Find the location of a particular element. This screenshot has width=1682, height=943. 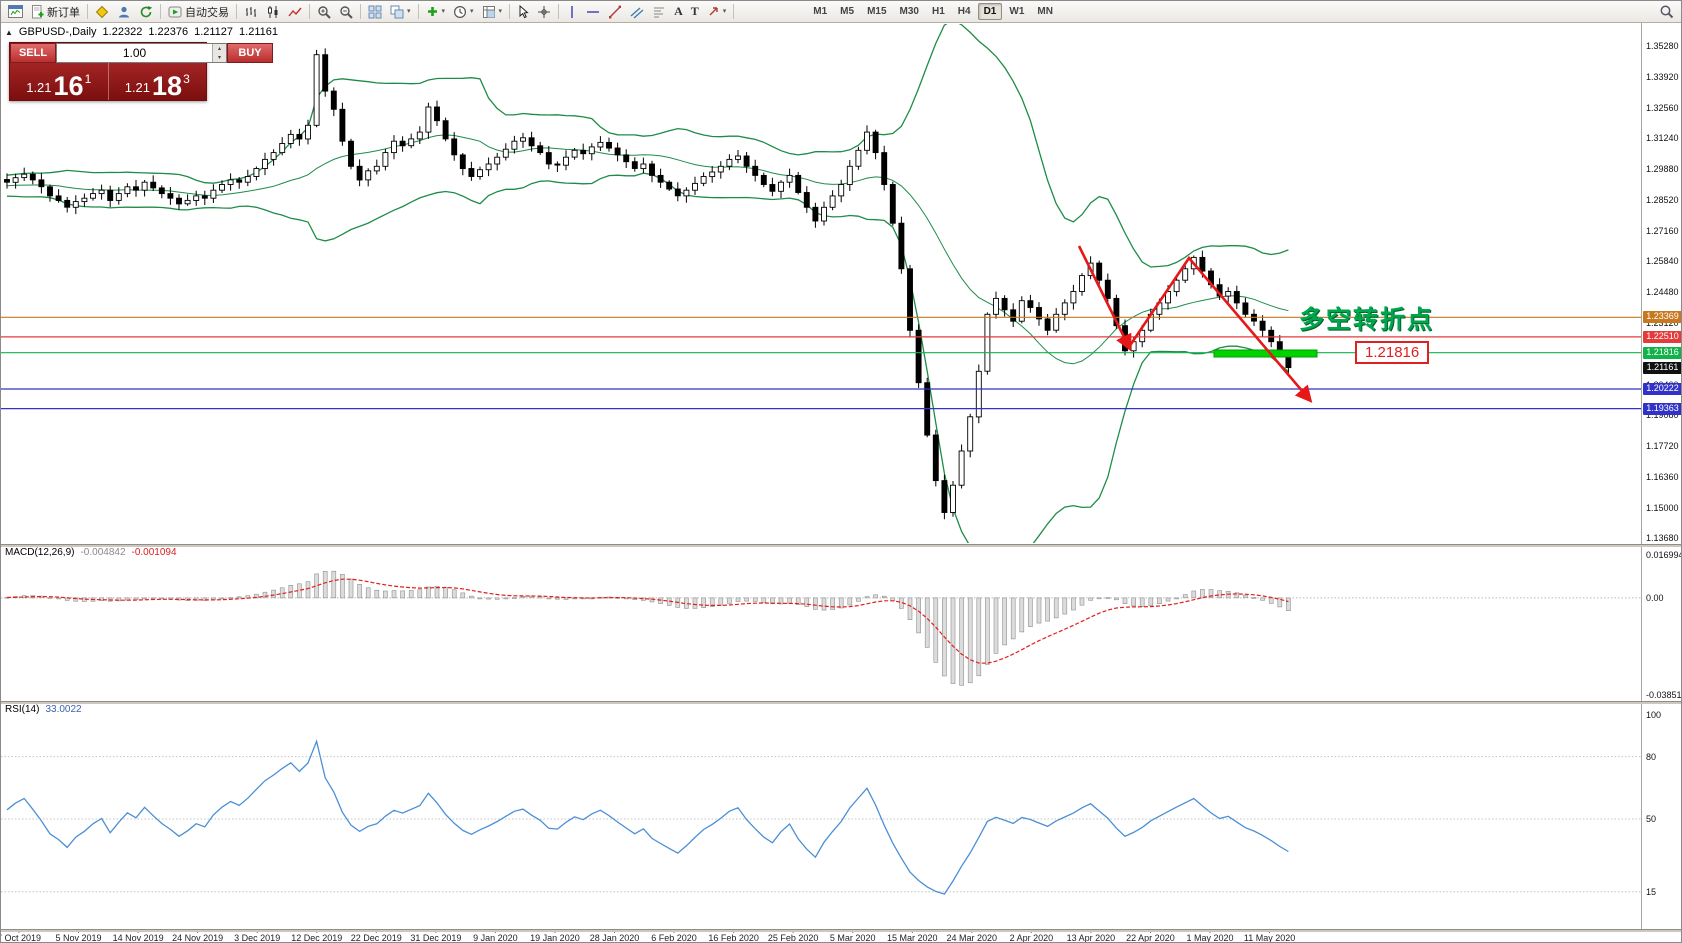

level-price-tag: 1.20222 is located at coordinates (1662, 388).